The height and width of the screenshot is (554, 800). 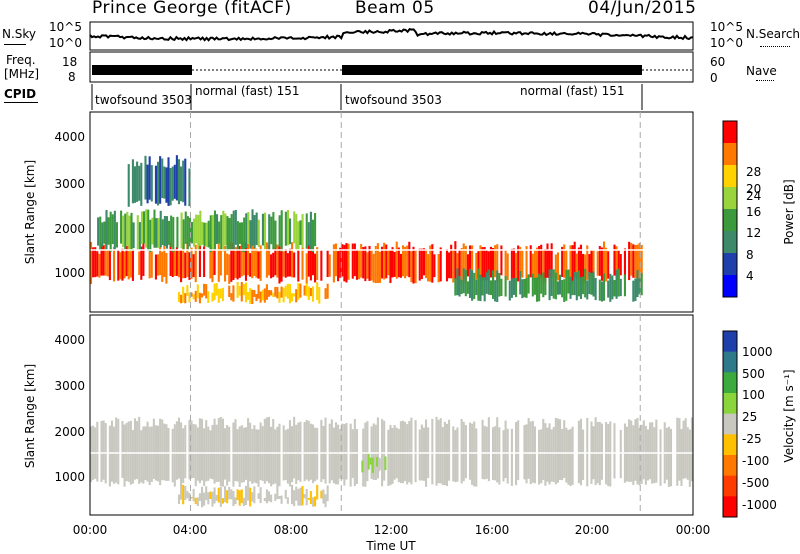 What do you see at coordinates (753, 395) in the screenshot?
I see `vel-cbar-tick-100: 100` at bounding box center [753, 395].